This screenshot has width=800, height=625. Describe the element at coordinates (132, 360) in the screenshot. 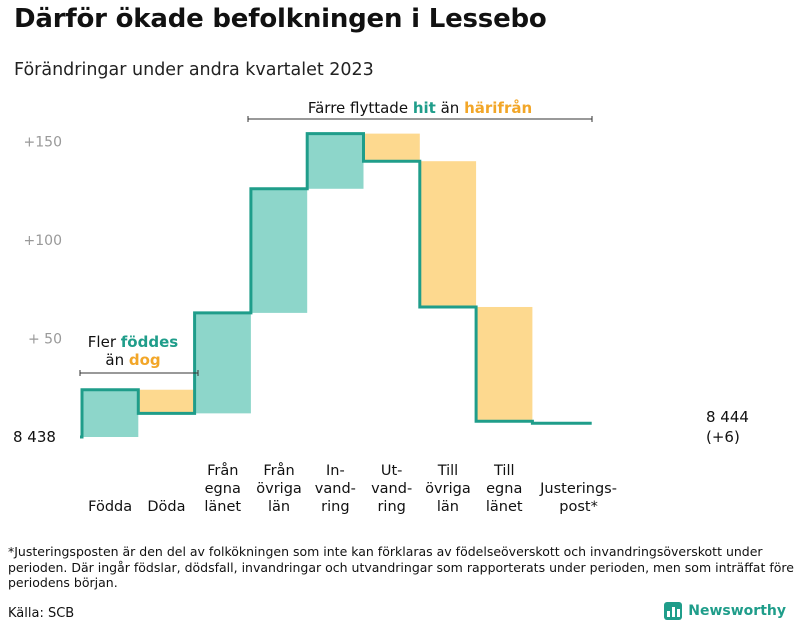

I see `annotation-born-line2: än dog` at that location.